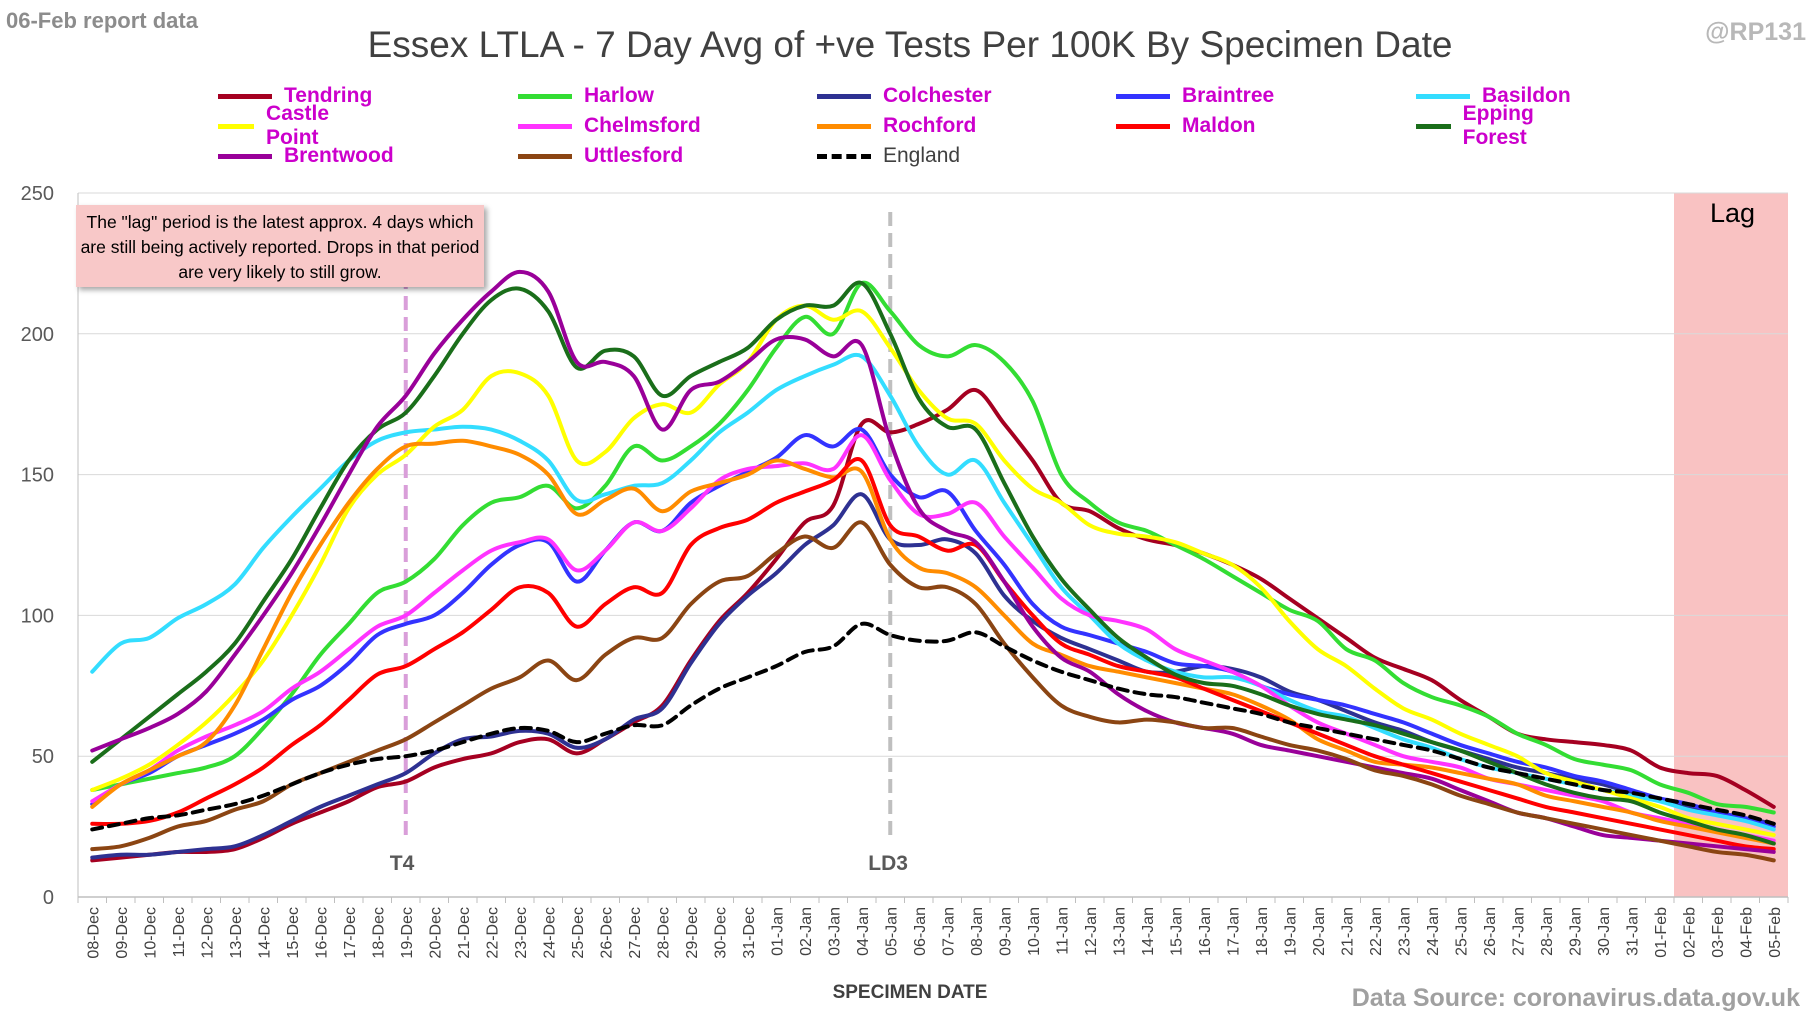  I want to click on legend-item-castle-point: Castle Point, so click(282, 125).